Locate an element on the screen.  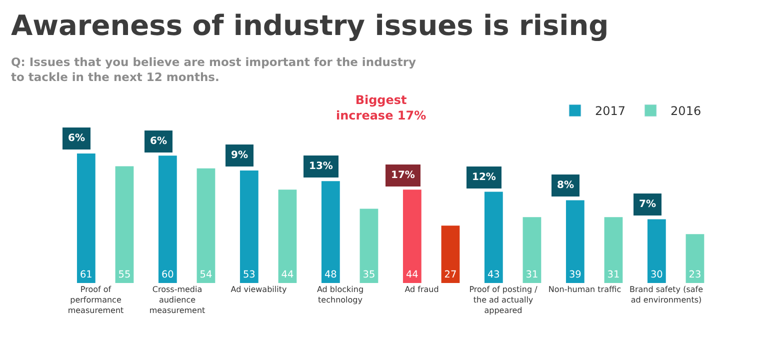
x-tick-label: Cross-media audience measurement is located at coordinates (177, 300).